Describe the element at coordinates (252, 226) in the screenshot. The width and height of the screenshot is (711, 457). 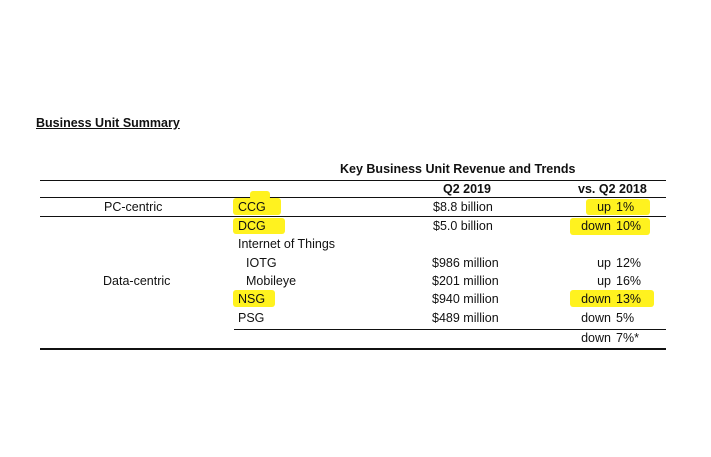
I see `unit-name: DCG` at that location.